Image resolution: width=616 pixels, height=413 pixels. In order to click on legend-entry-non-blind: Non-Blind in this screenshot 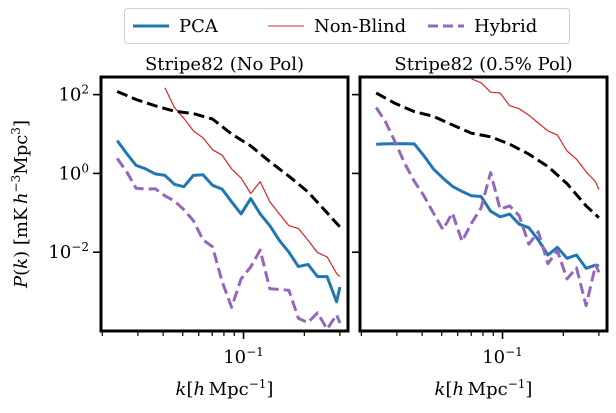, I will do `click(337, 26)`.